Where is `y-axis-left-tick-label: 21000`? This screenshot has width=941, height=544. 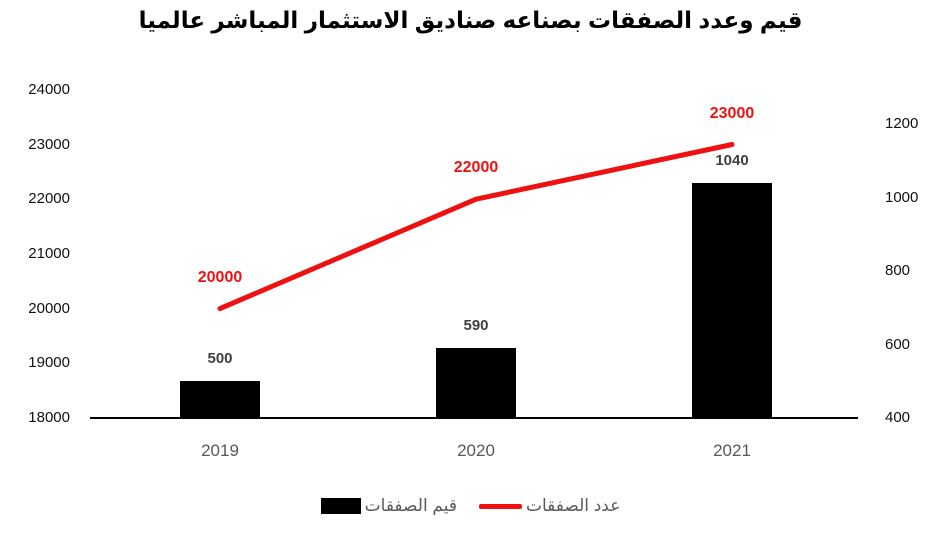
y-axis-left-tick-label: 21000 is located at coordinates (49, 253).